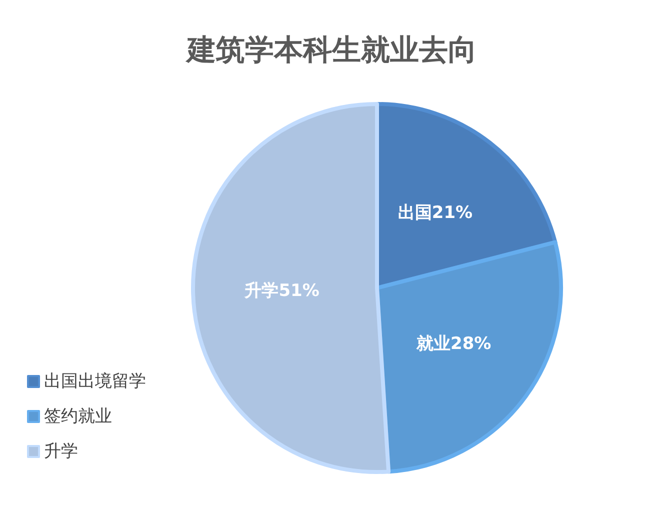 The height and width of the screenshot is (513, 664). I want to click on legend-label: 出国出境留学, so click(95, 382).